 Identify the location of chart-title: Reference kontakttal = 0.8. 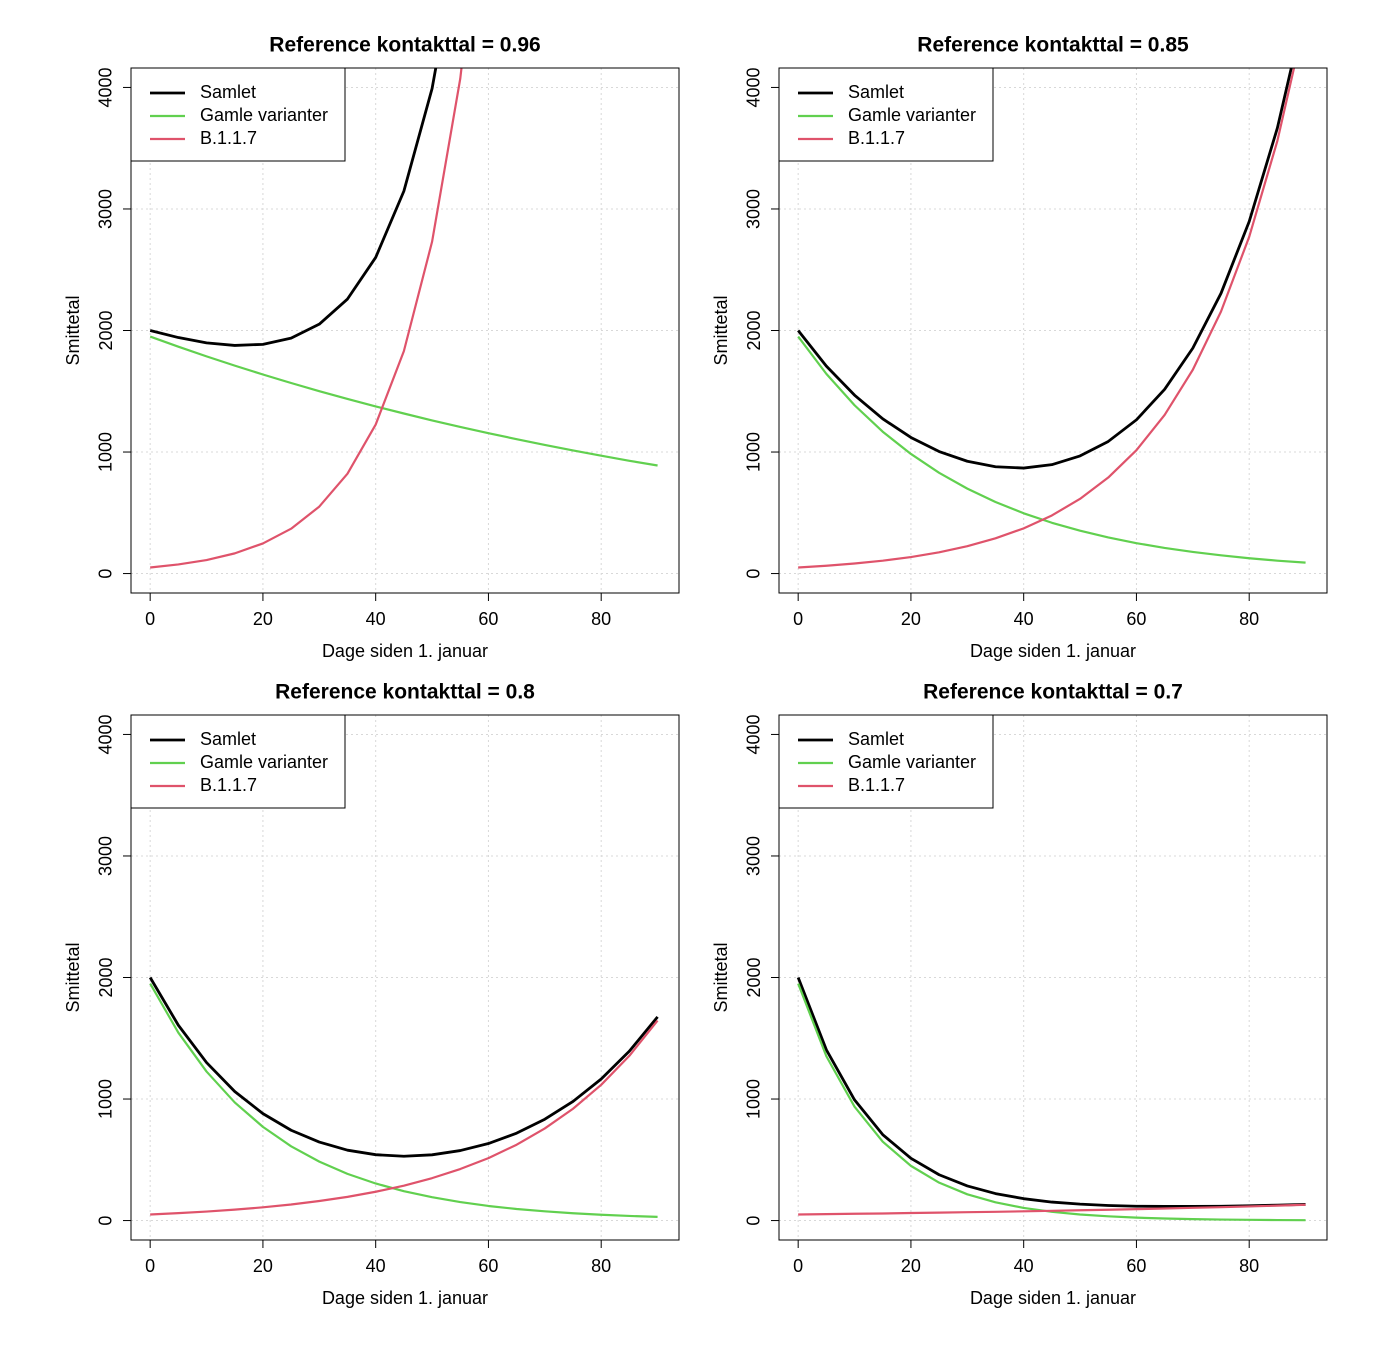
(405, 692).